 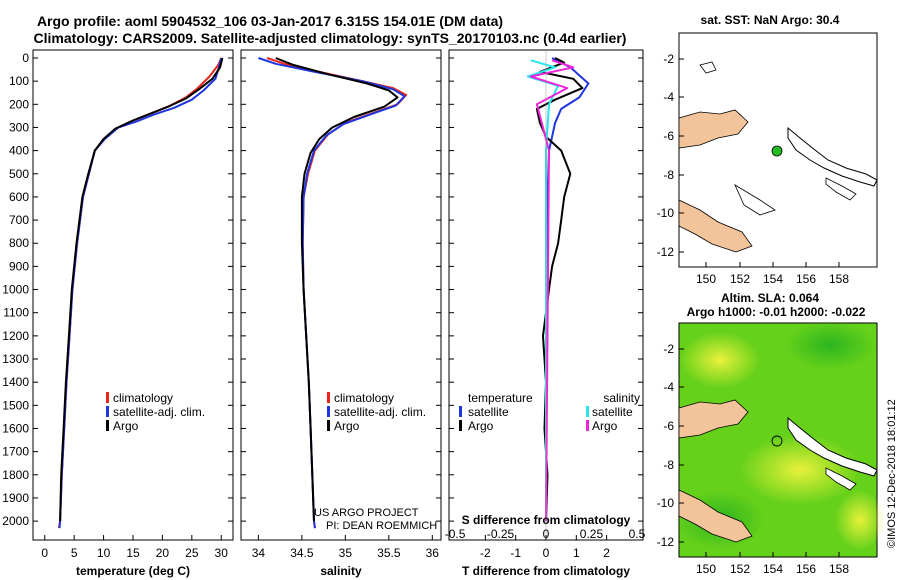 What do you see at coordinates (19, 243) in the screenshot?
I see `y-tick-label: 800` at bounding box center [19, 243].